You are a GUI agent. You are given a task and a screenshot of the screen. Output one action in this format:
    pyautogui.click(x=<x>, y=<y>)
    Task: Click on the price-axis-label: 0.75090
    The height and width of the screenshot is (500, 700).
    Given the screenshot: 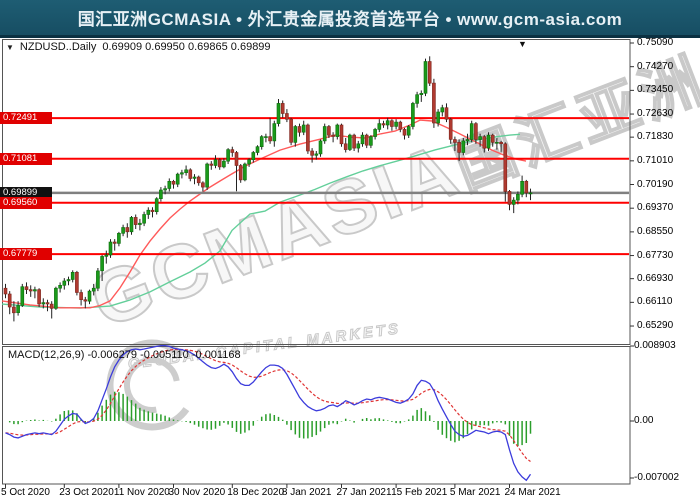 What is the action you would take?
    pyautogui.click(x=655, y=42)
    